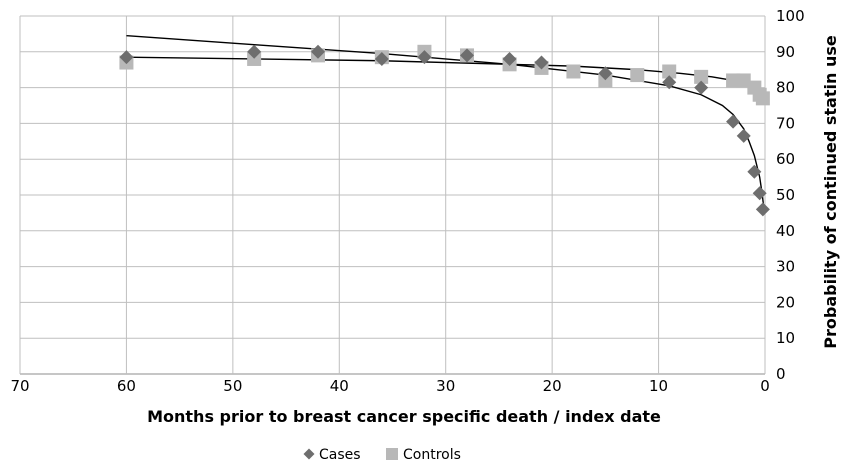  Describe the element at coordinates (339, 386) in the screenshot. I see `x-tick-label: 40` at that location.